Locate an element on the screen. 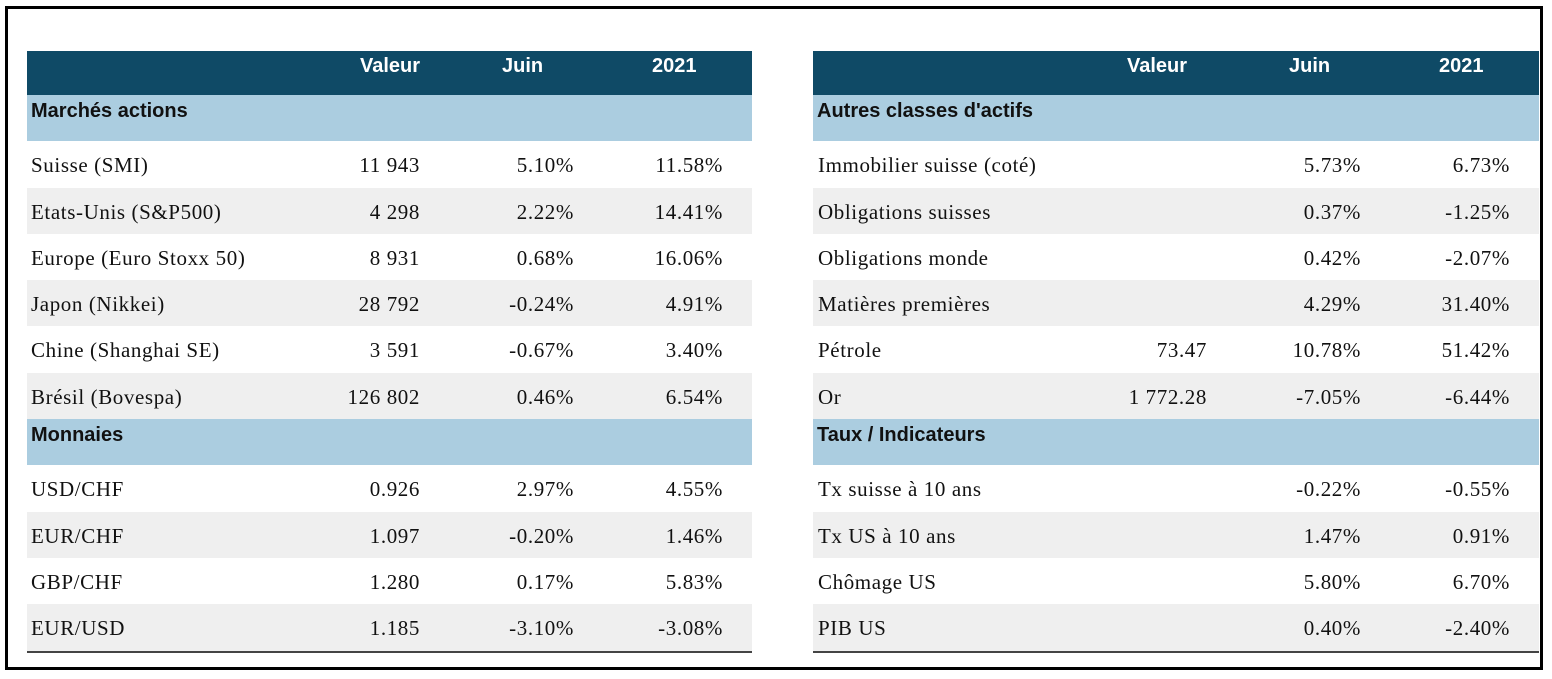  row-valeur: 126 802 is located at coordinates (383, 396).